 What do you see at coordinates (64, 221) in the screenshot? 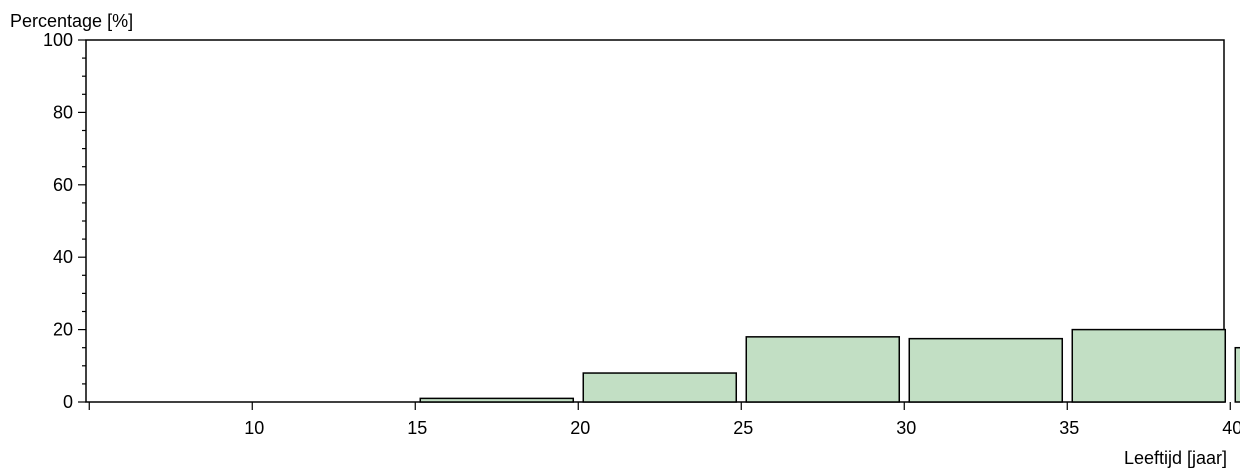
I see `y-axis: 0 20 40 60 80 100` at bounding box center [64, 221].